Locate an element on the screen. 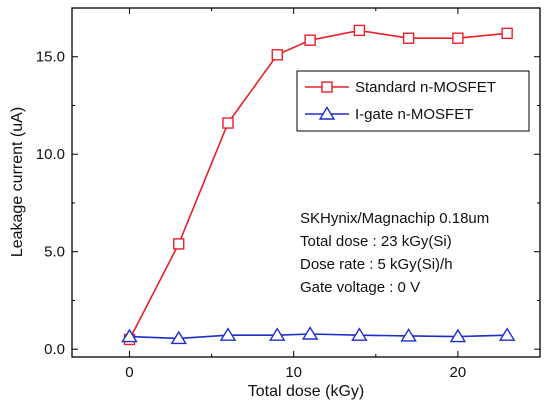 The width and height of the screenshot is (550, 409). annotation-line: SKHynix/Magnachip 0.18um is located at coordinates (394, 218).